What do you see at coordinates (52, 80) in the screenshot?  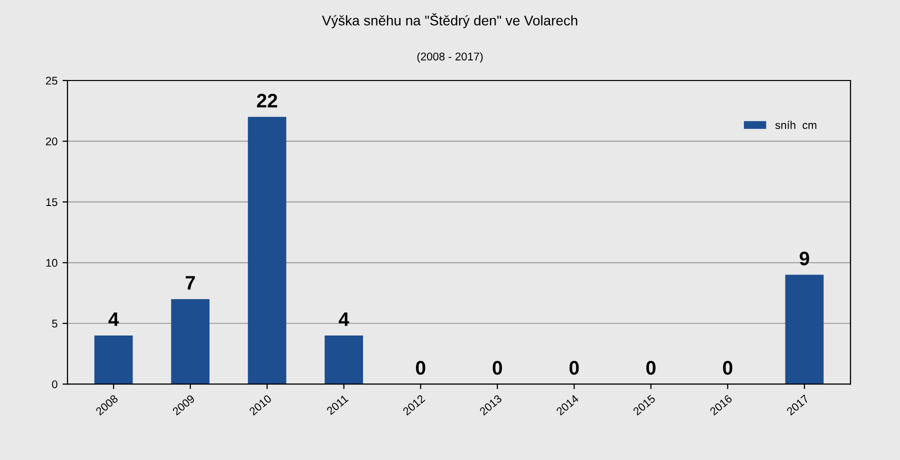 I see `y-tick-label: 25` at bounding box center [52, 80].